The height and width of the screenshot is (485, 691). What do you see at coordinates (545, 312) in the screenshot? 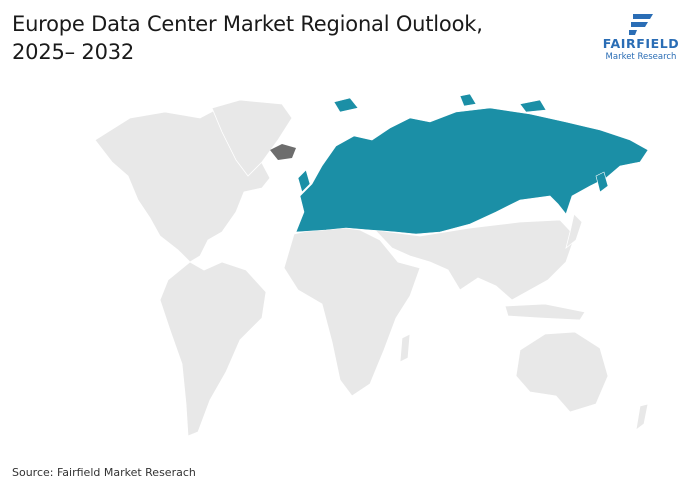
I see `indonesia` at bounding box center [545, 312].